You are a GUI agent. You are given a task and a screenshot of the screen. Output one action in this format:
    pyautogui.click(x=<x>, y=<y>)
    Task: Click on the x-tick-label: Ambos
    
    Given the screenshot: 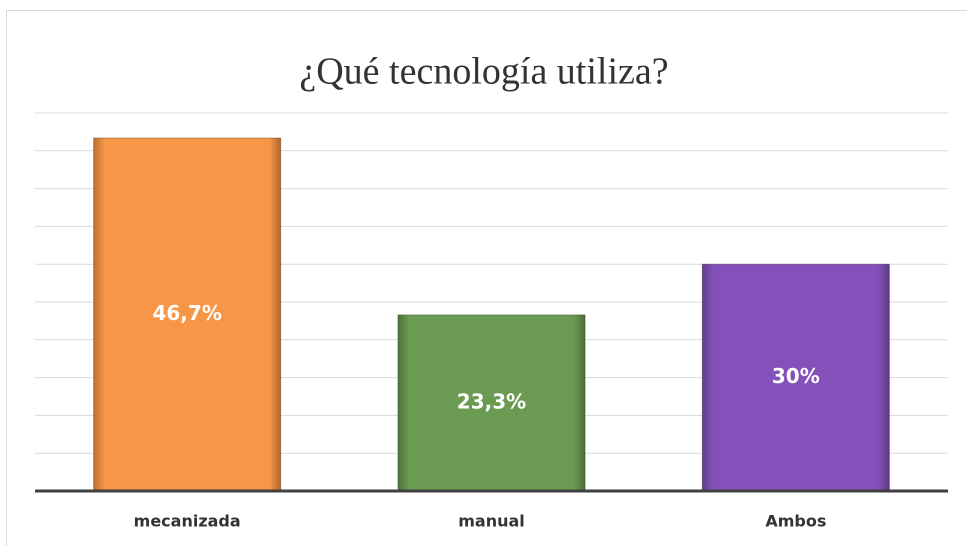 What is the action you would take?
    pyautogui.click(x=795, y=521)
    